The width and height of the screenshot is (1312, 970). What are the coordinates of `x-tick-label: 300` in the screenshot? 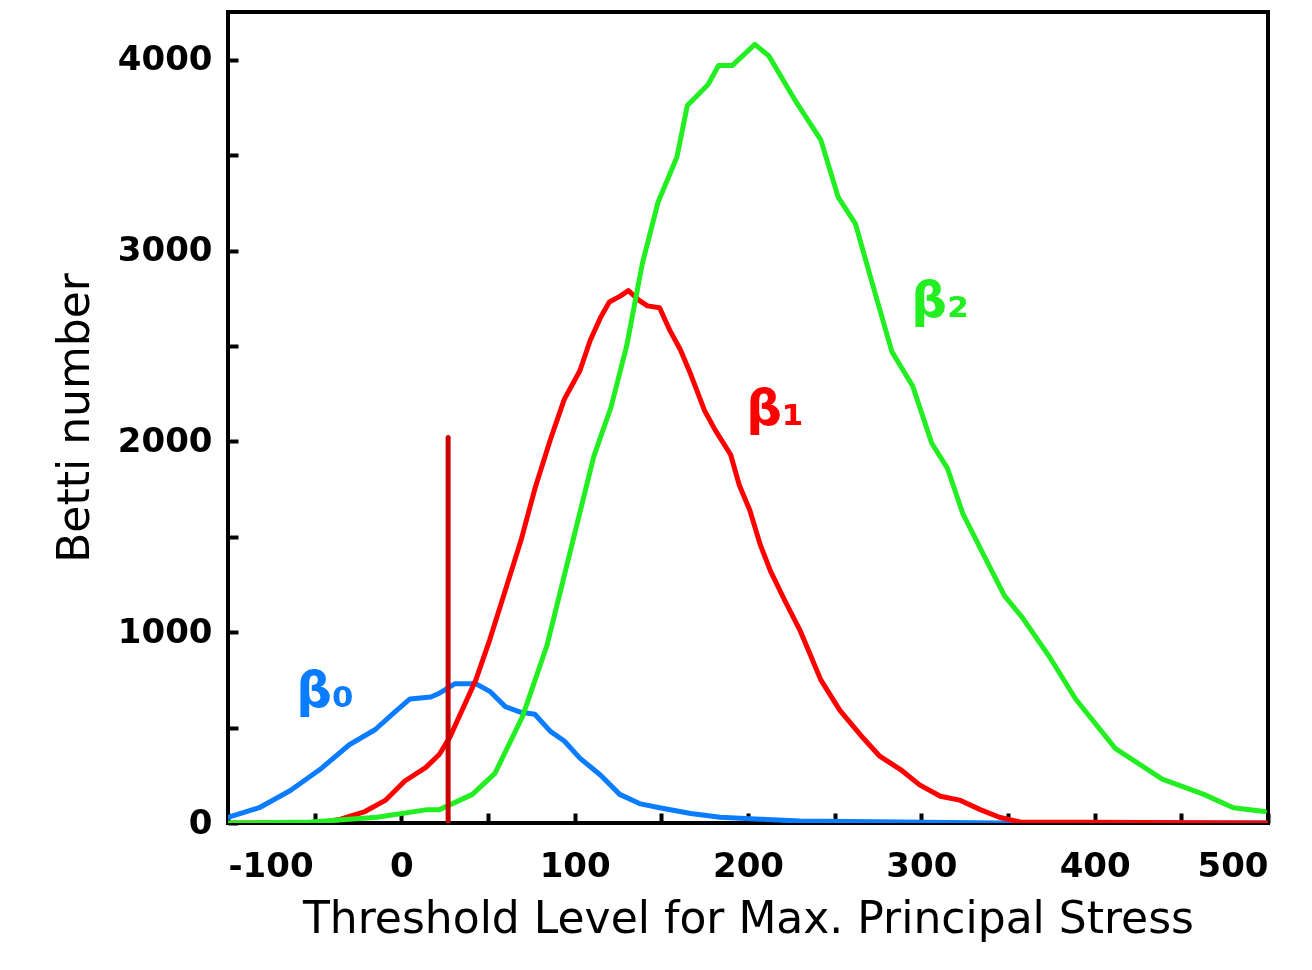 It's located at (922, 864).